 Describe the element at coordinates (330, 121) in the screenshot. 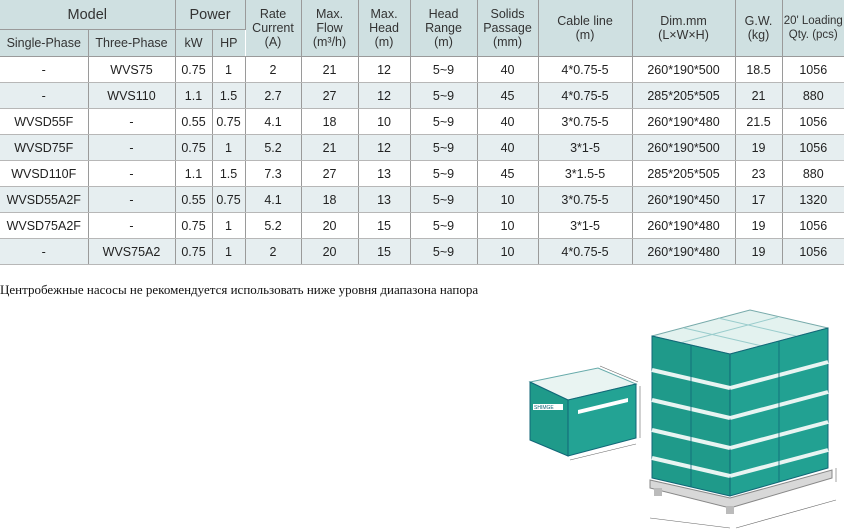

I see `cell-max-flow: 18` at that location.